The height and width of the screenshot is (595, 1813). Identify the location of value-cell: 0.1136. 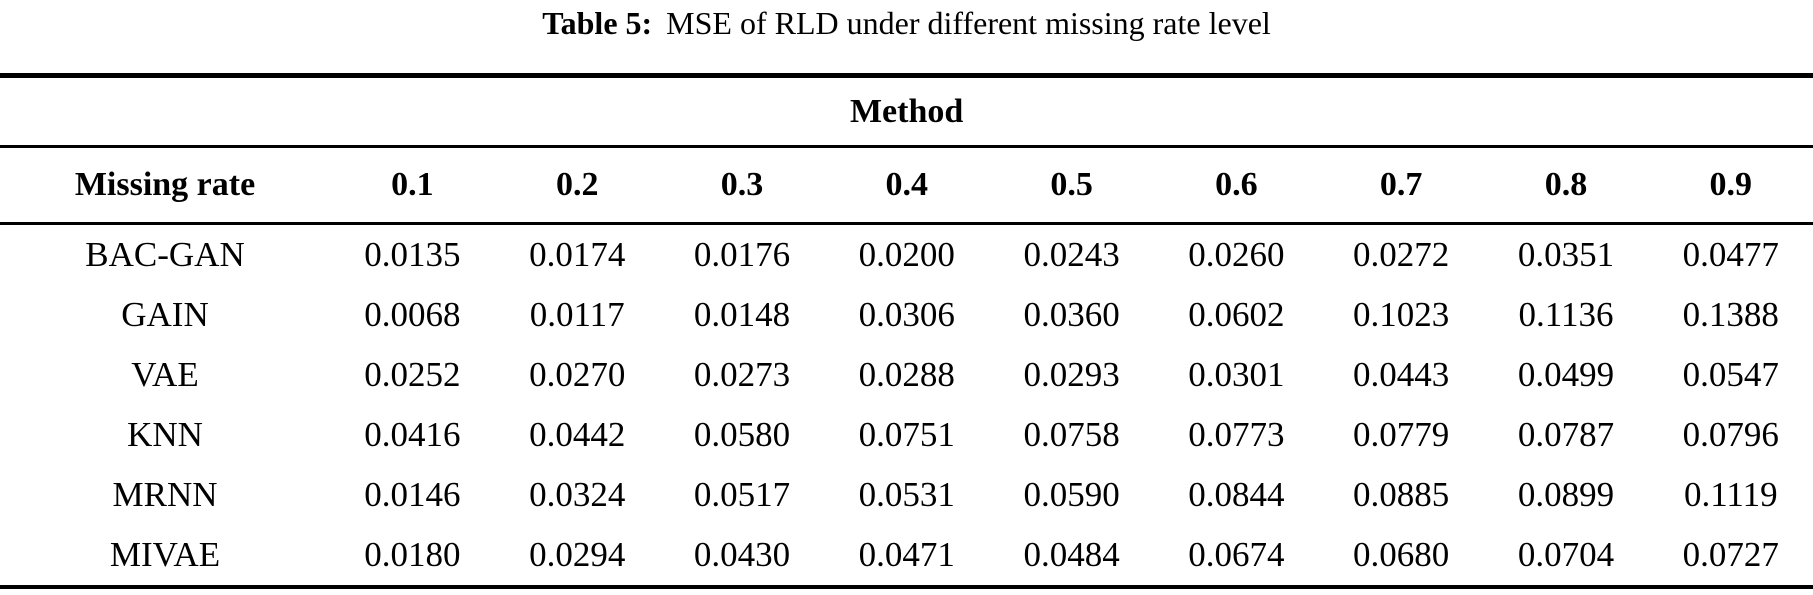
(1566, 314).